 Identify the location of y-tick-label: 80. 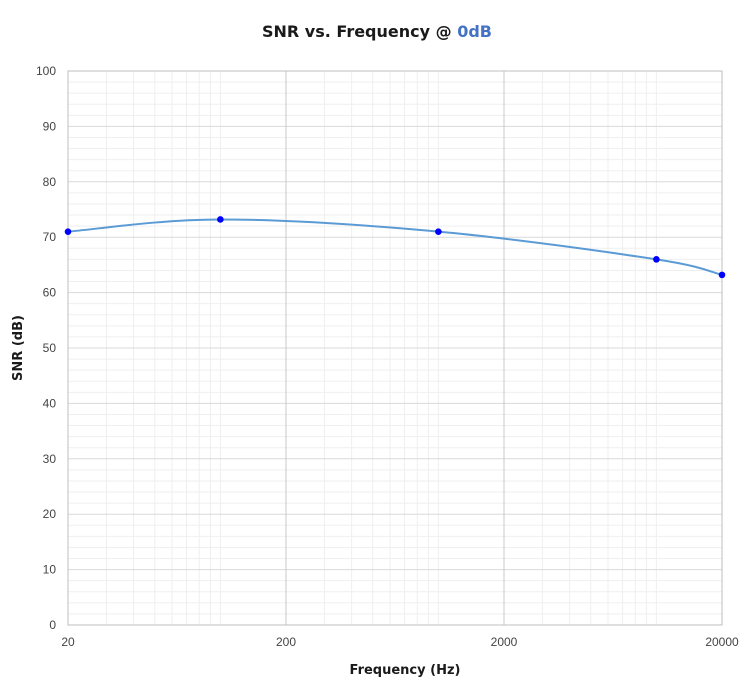
(50, 182).